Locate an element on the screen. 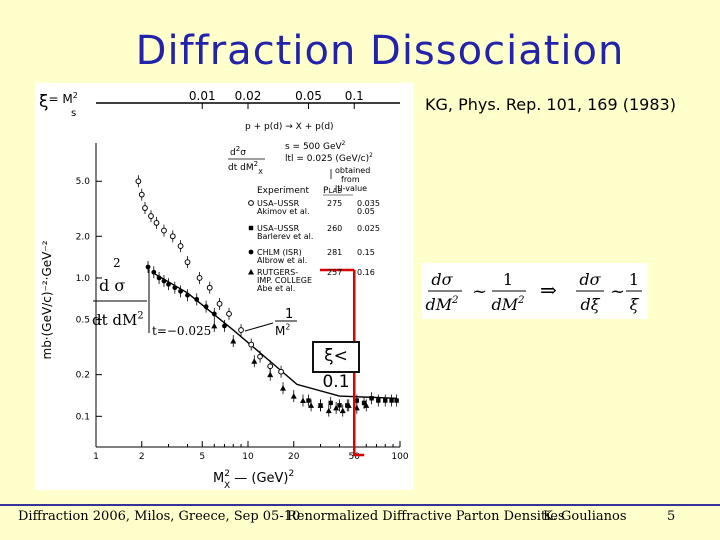 This screenshot has height=540, width=720. formula-dm2: dM2 is located at coordinates (442, 304).